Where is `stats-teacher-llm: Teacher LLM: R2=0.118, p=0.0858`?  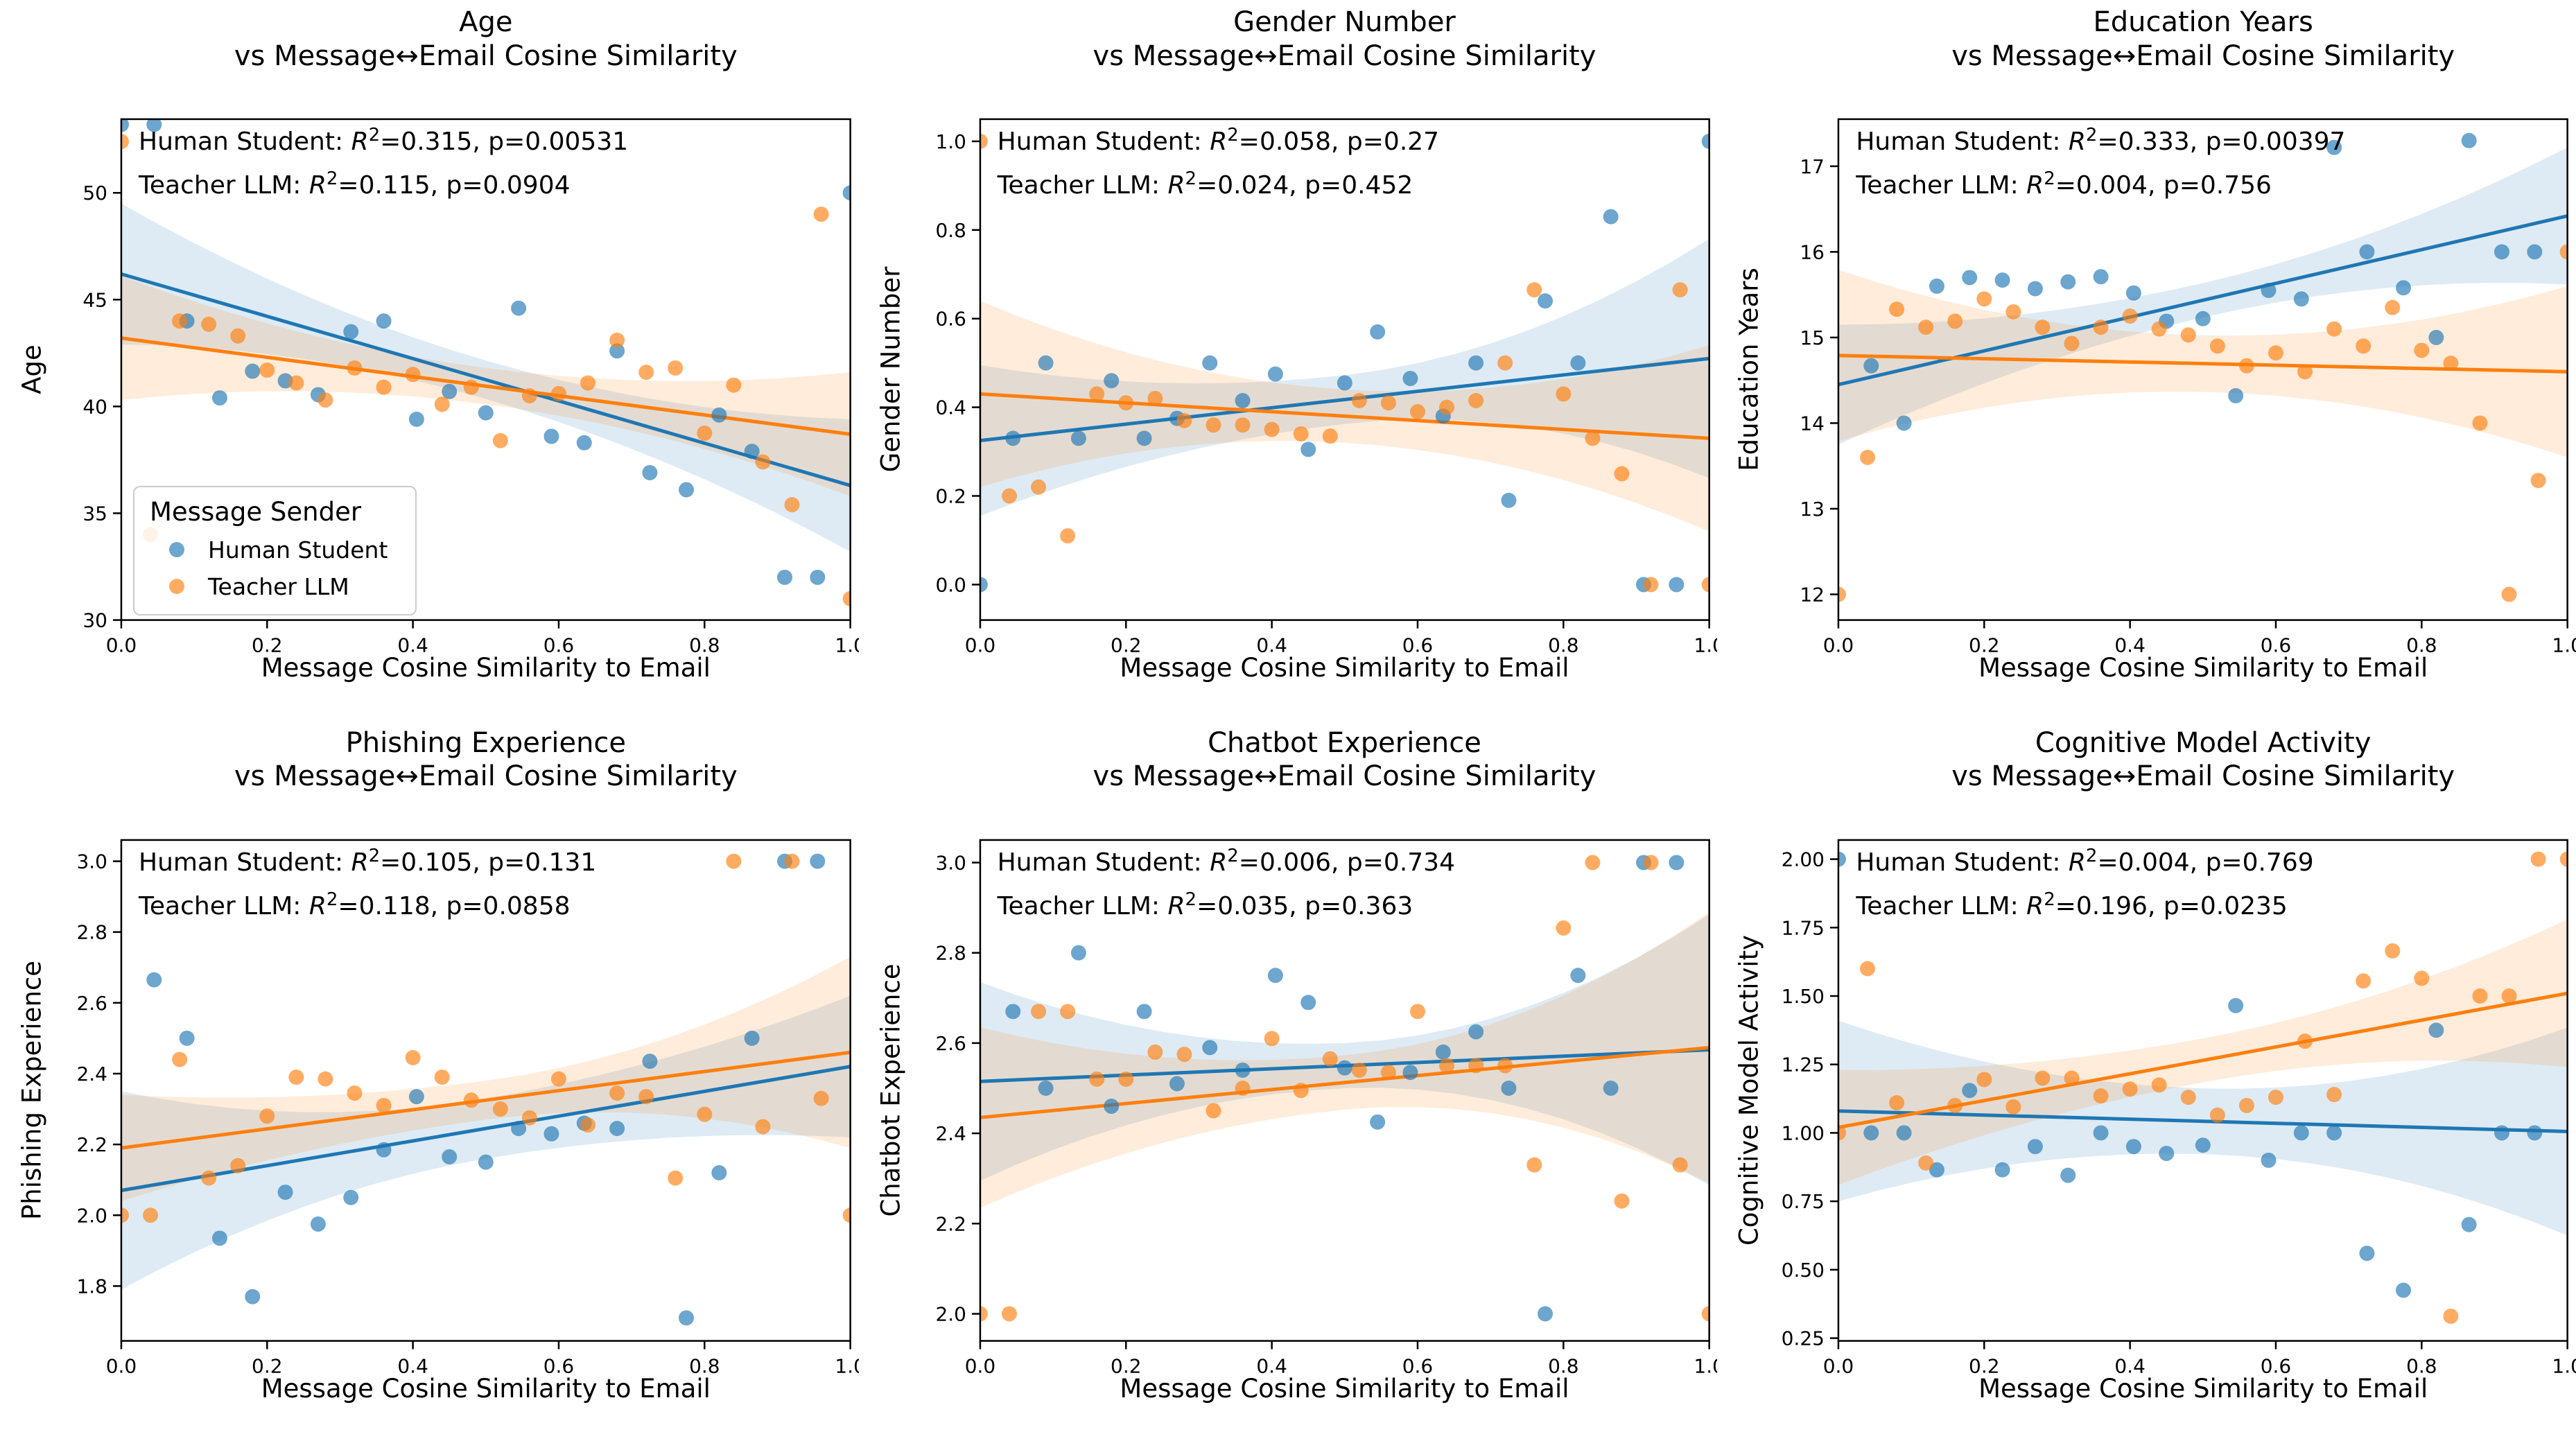 stats-teacher-llm: Teacher LLM: R2=0.118, p=0.0858 is located at coordinates (355, 905).